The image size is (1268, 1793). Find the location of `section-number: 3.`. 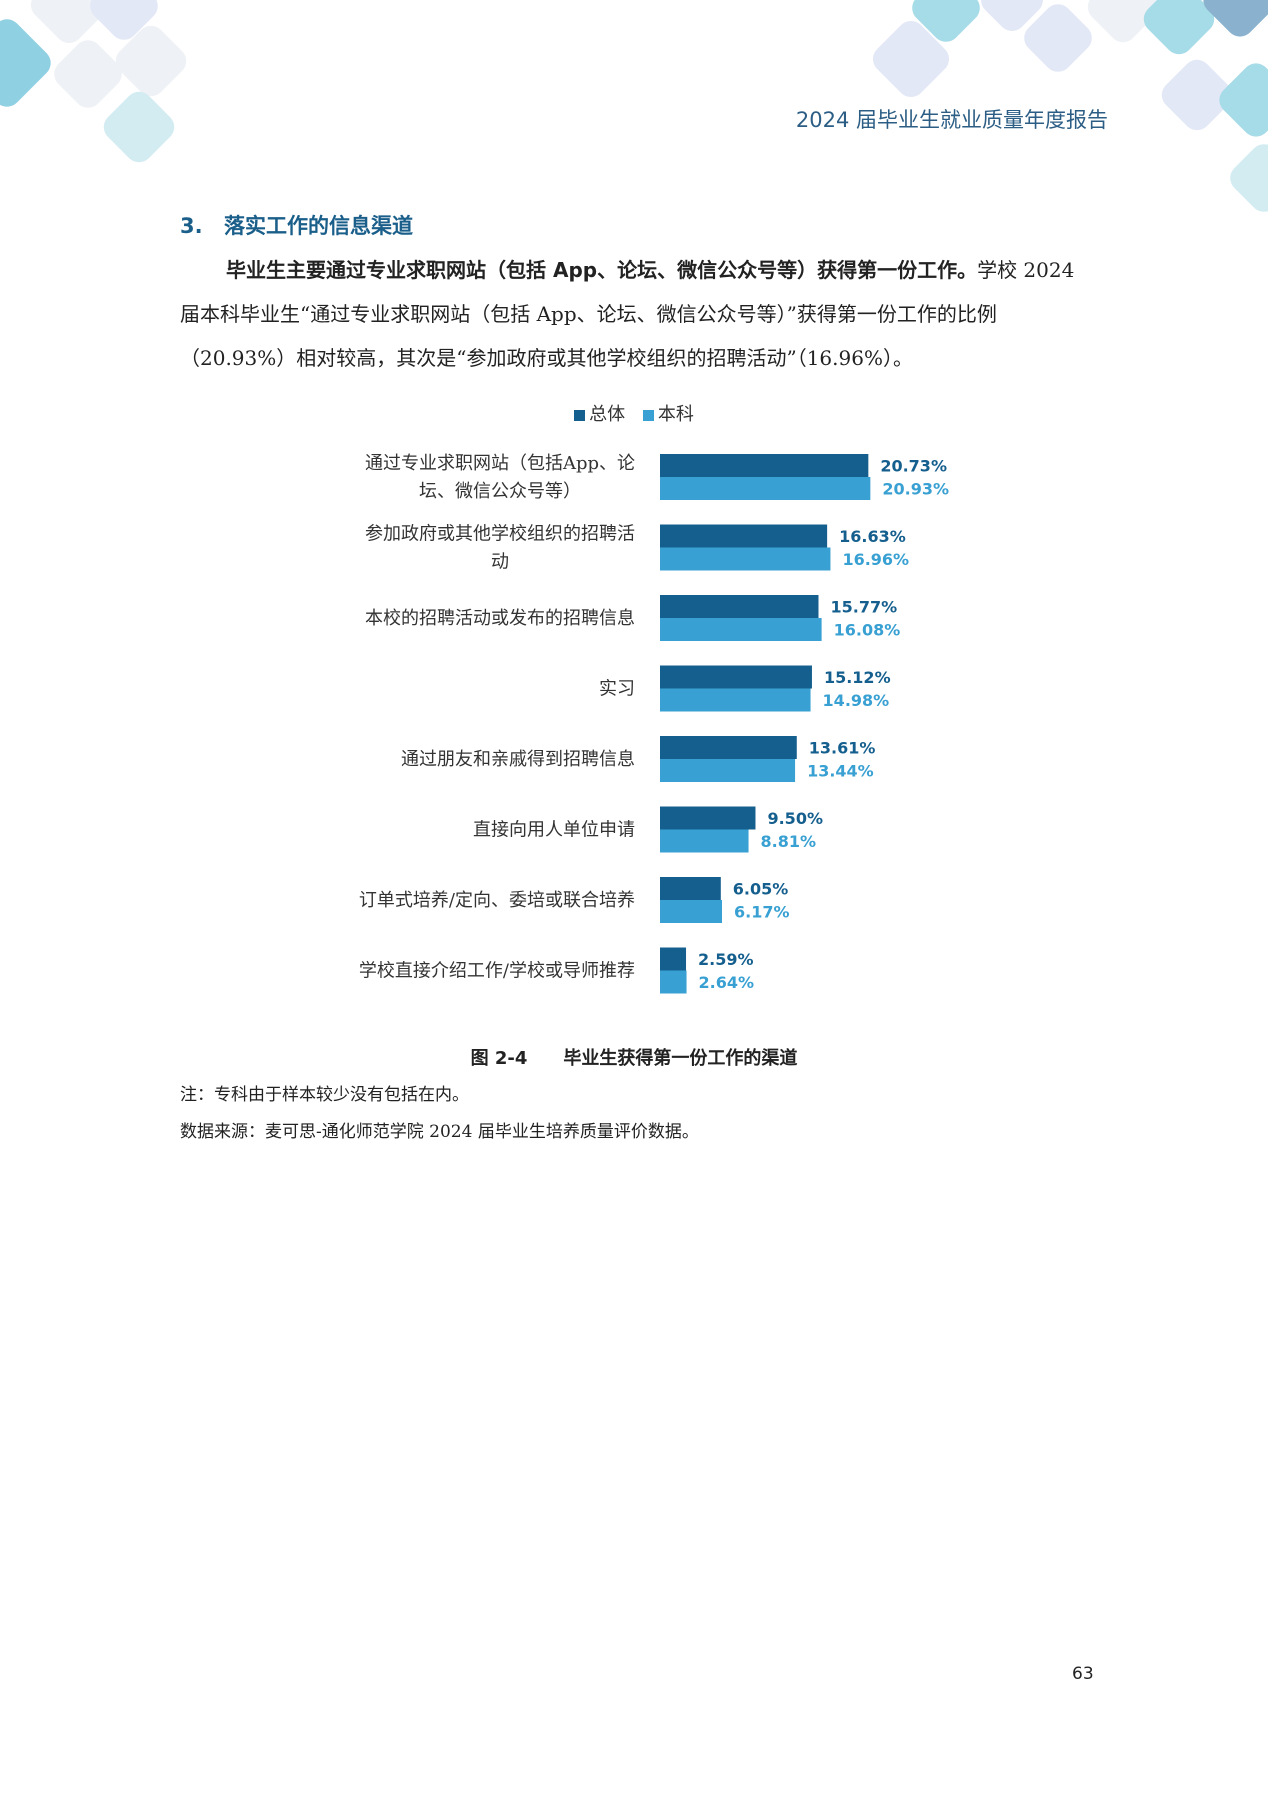

section-number: 3. is located at coordinates (191, 226).